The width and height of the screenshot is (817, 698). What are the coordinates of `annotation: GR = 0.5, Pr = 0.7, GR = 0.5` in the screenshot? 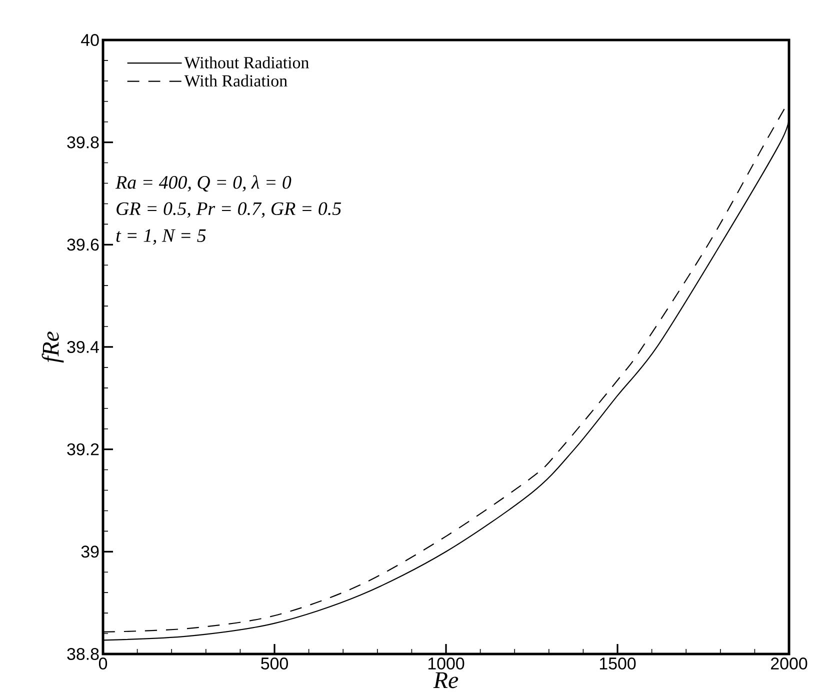 It's located at (229, 210).